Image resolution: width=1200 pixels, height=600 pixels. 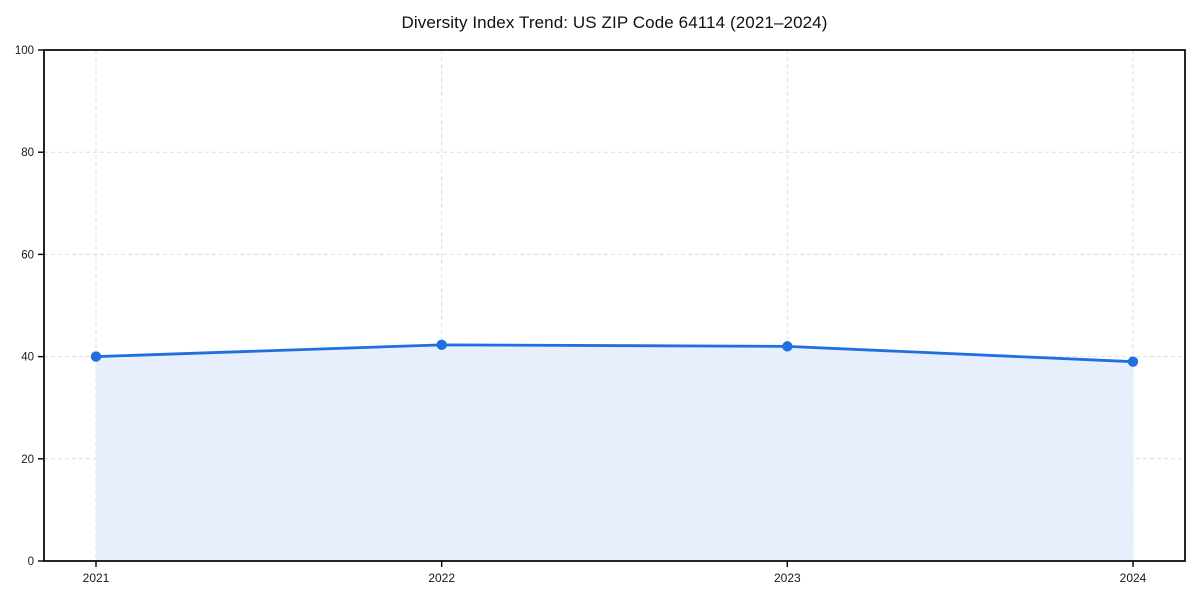 I want to click on y-tick-label: 40, so click(x=27, y=358).